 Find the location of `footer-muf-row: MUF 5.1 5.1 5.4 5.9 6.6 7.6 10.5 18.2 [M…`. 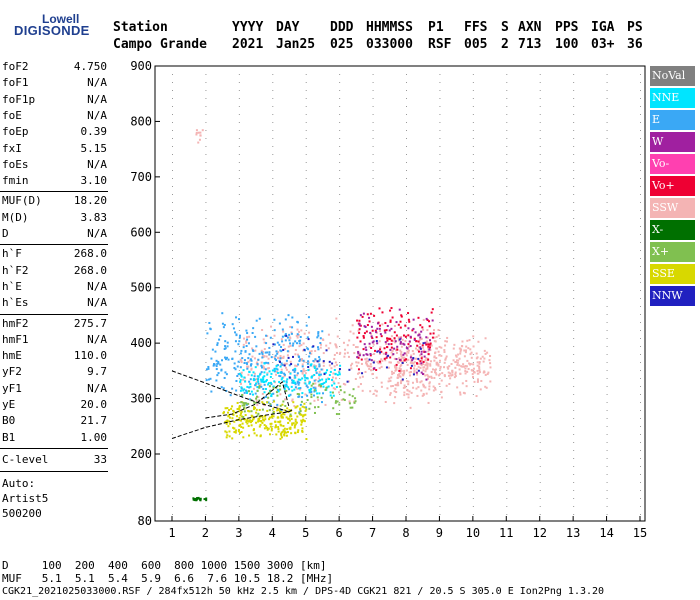

footer-muf-row: MUF 5.1 5.1 5.4 5.9 6.6 7.6 10.5 18.2 [M… is located at coordinates (168, 578).